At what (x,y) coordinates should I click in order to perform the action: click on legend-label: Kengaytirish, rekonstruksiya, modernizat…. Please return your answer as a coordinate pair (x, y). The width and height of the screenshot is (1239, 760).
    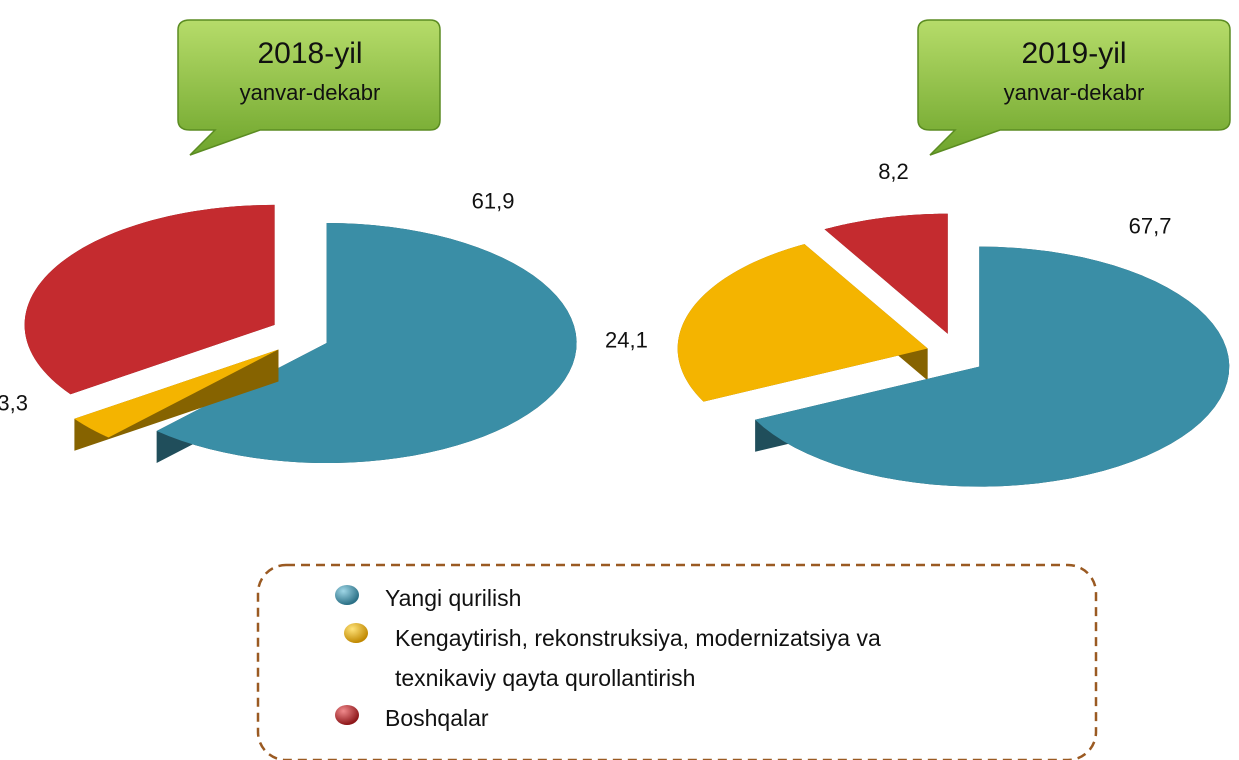
    Looking at the image, I should click on (638, 658).